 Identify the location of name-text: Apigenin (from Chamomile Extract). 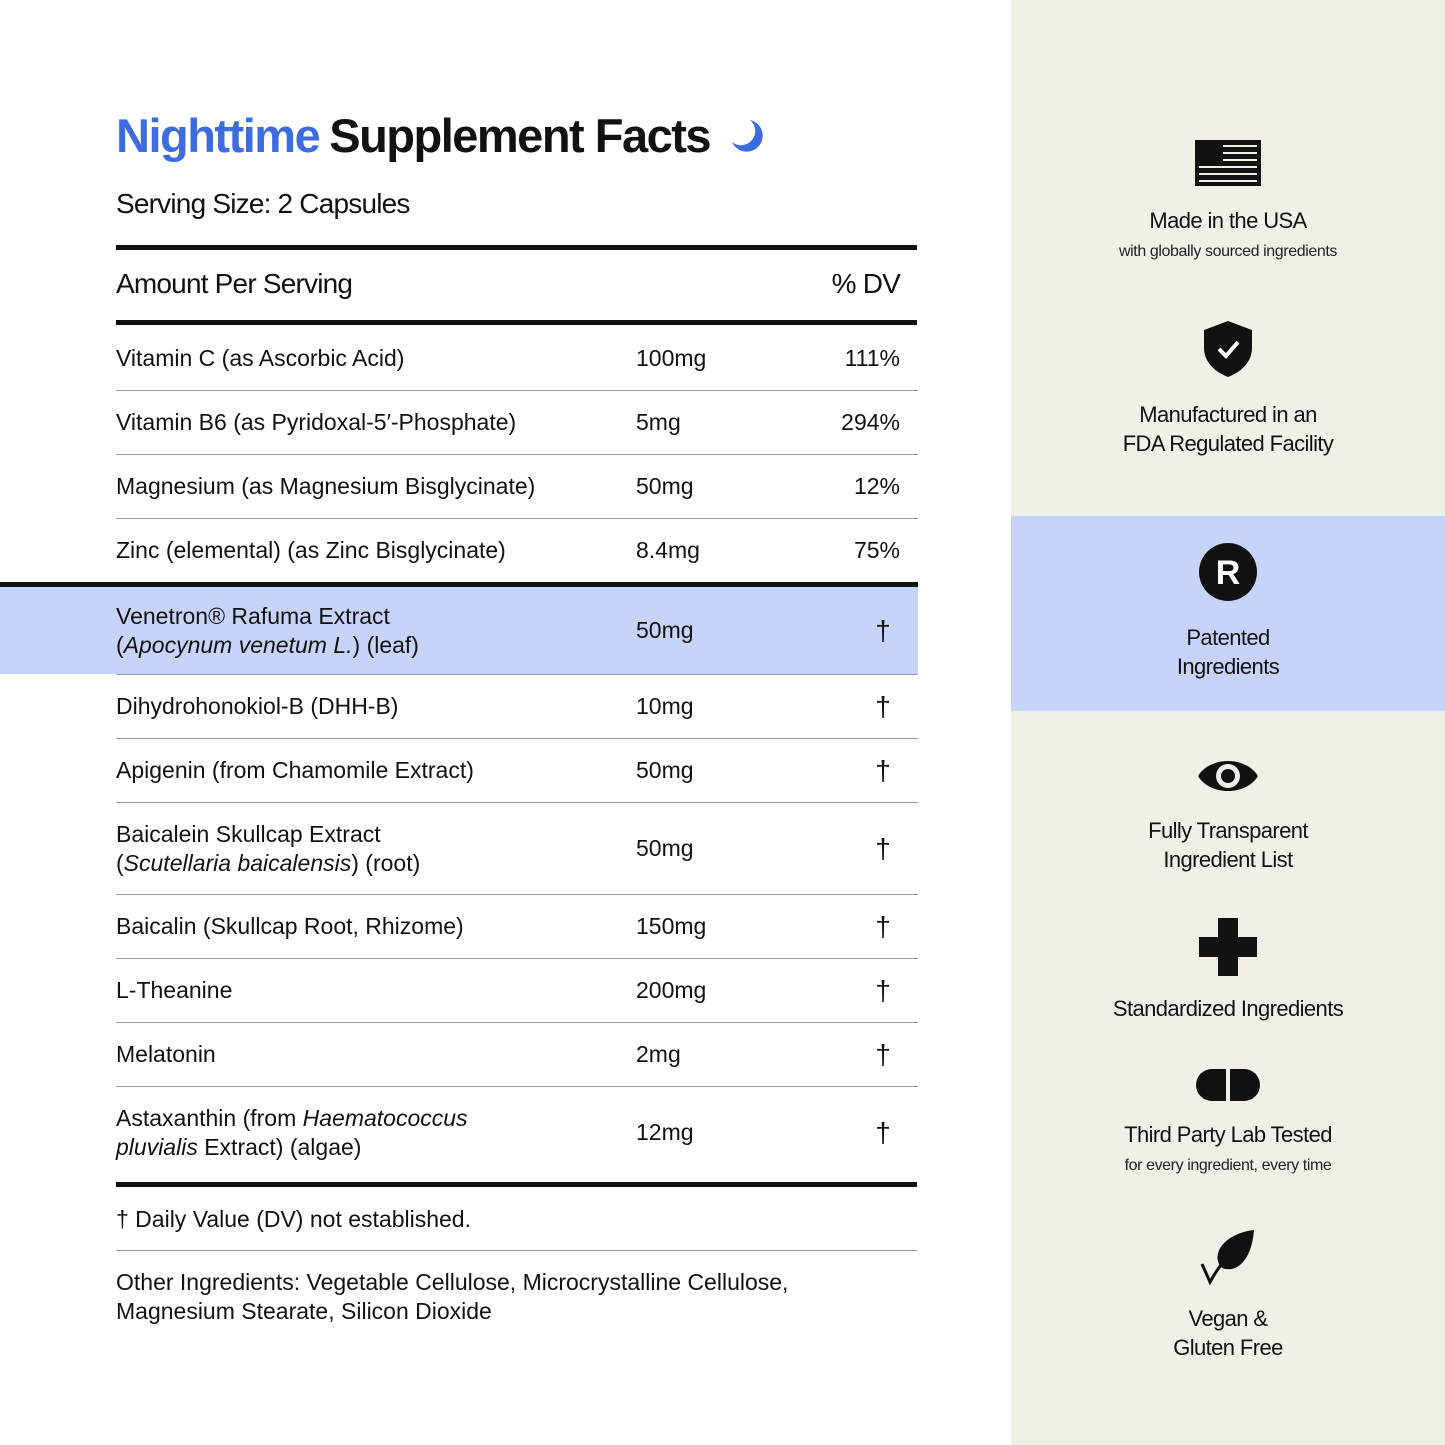
(295, 770).